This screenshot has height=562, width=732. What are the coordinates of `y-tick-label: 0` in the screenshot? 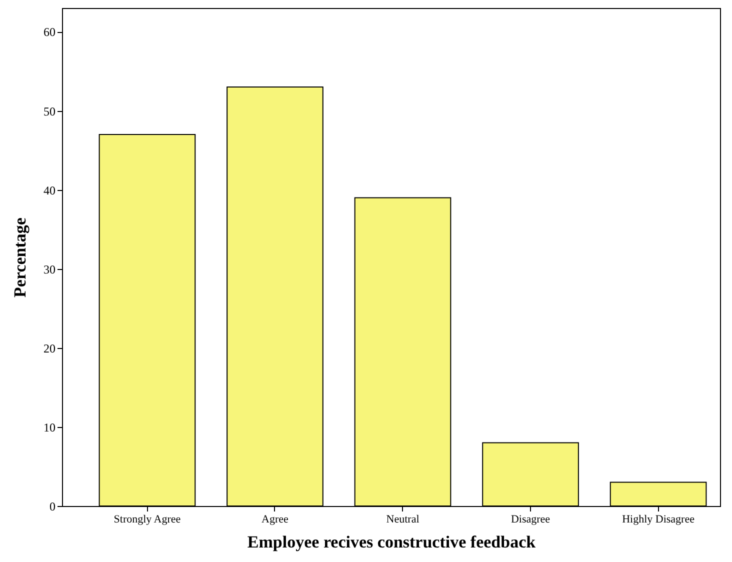 It's located at (53, 507).